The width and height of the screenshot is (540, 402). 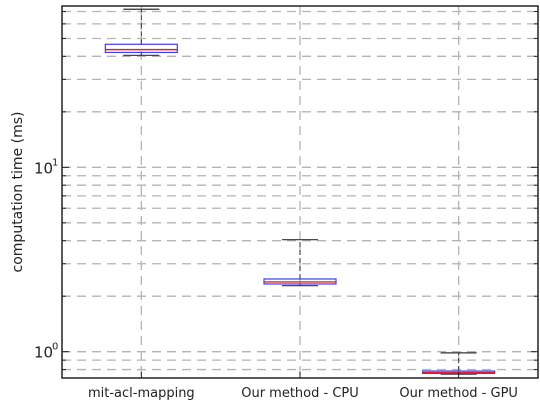 I want to click on y-tick-label-exponent: 1, so click(x=55, y=162).